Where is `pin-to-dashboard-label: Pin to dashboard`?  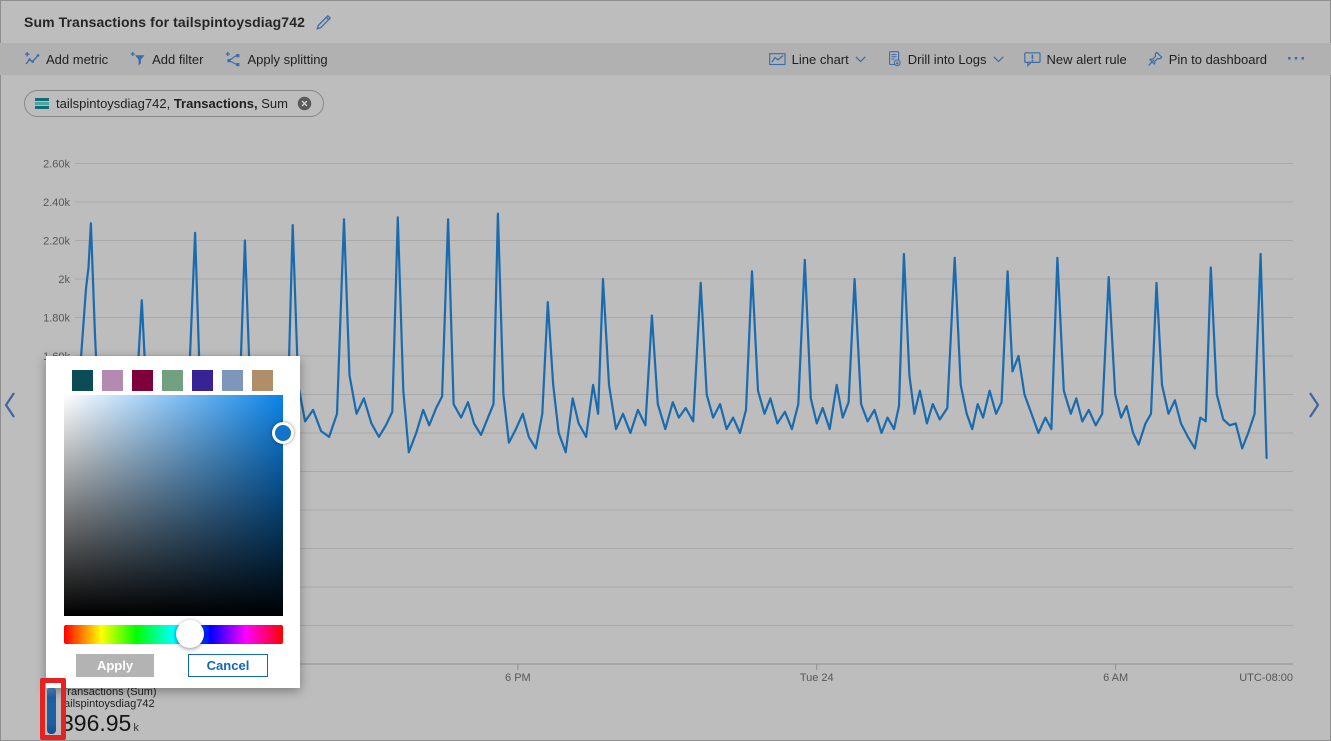
pin-to-dashboard-label: Pin to dashboard is located at coordinates (1218, 59).